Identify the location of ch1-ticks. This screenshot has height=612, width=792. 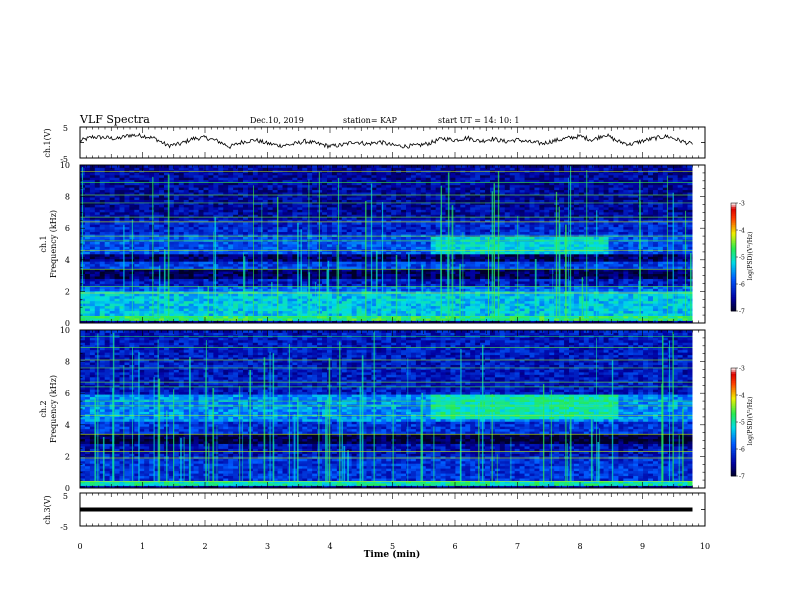
(392, 142).